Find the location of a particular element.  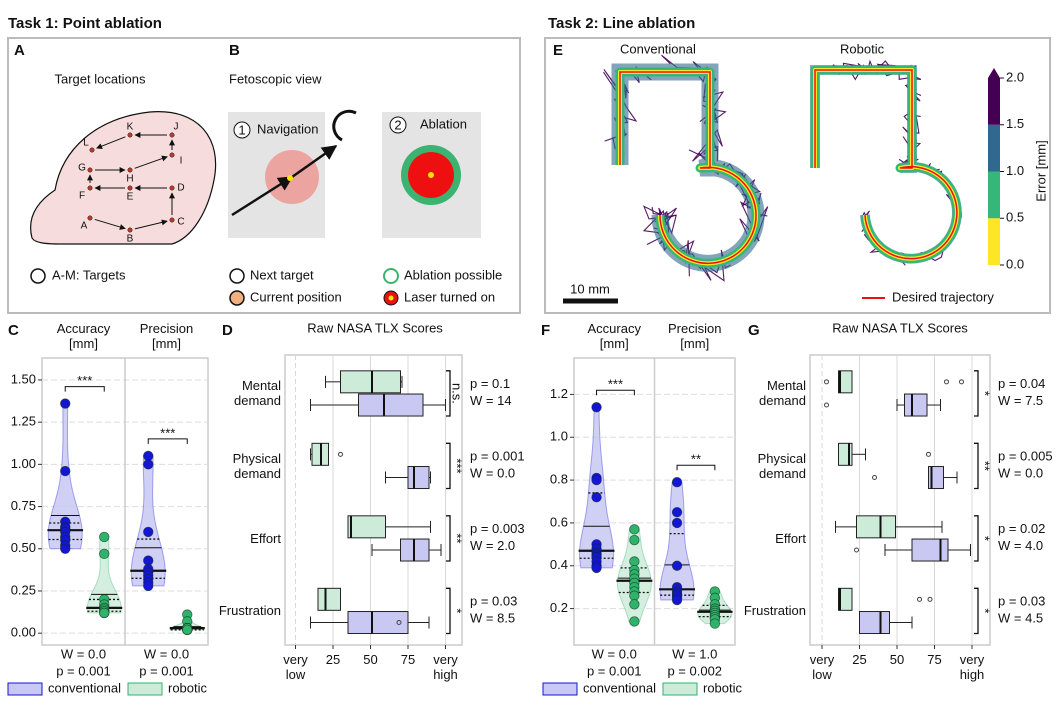

panel-letter: C is located at coordinates (13, 330).